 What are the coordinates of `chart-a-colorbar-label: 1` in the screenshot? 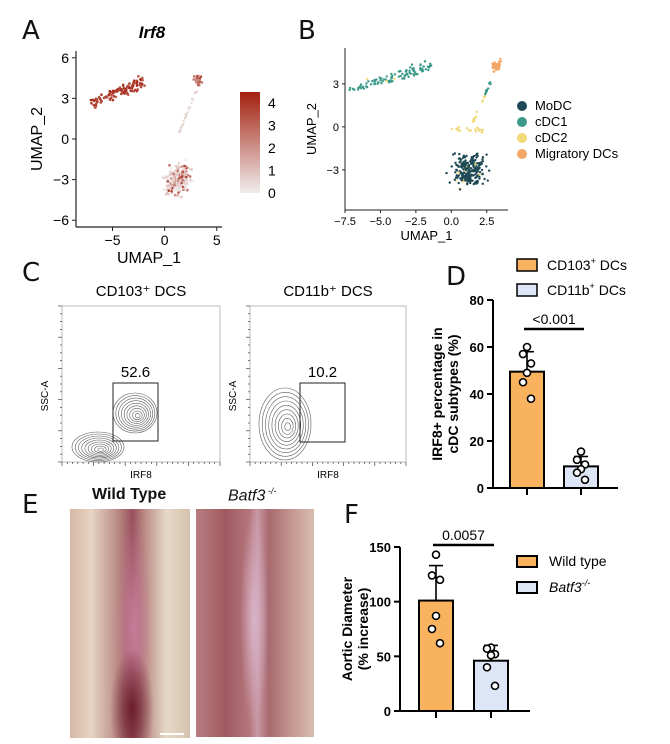 It's located at (272, 171).